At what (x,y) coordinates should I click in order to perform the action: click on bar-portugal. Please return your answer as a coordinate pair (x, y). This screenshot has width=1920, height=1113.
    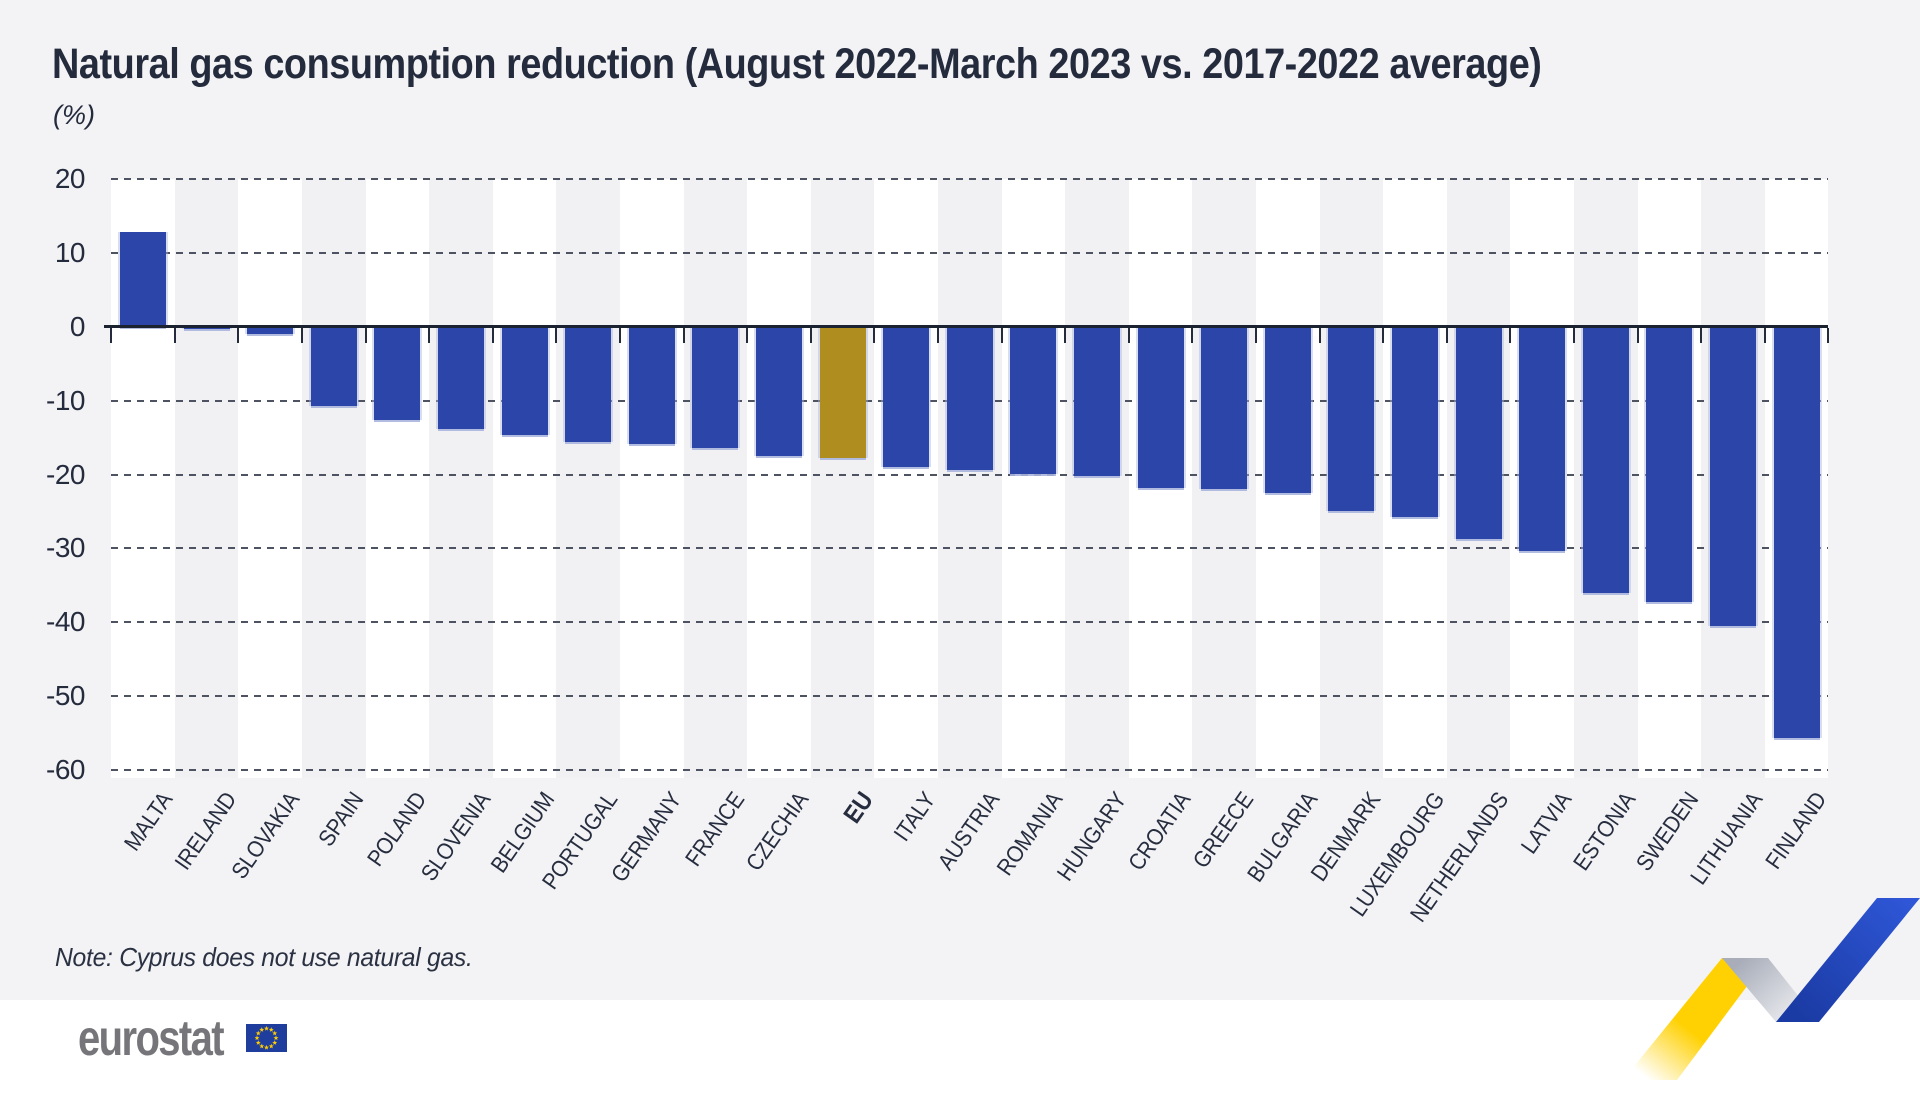
    Looking at the image, I should click on (588, 384).